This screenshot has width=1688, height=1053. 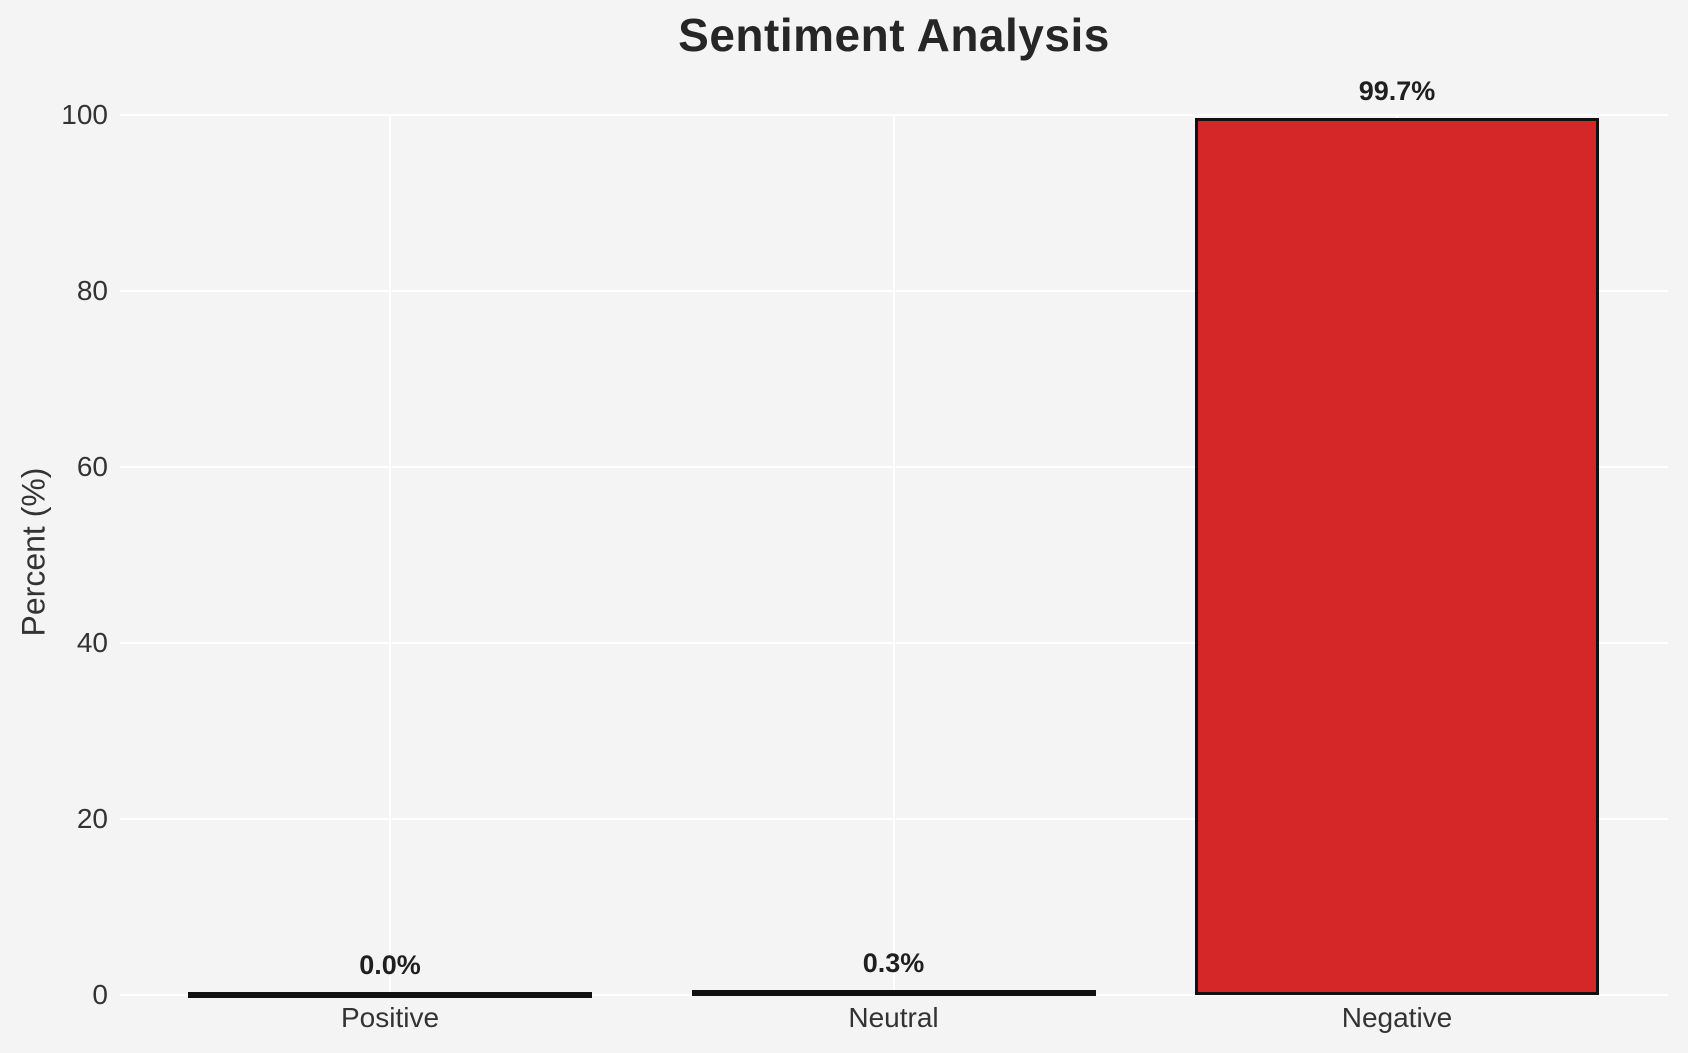 What do you see at coordinates (33, 552) in the screenshot?
I see `y-axis-label: Percent (%)` at bounding box center [33, 552].